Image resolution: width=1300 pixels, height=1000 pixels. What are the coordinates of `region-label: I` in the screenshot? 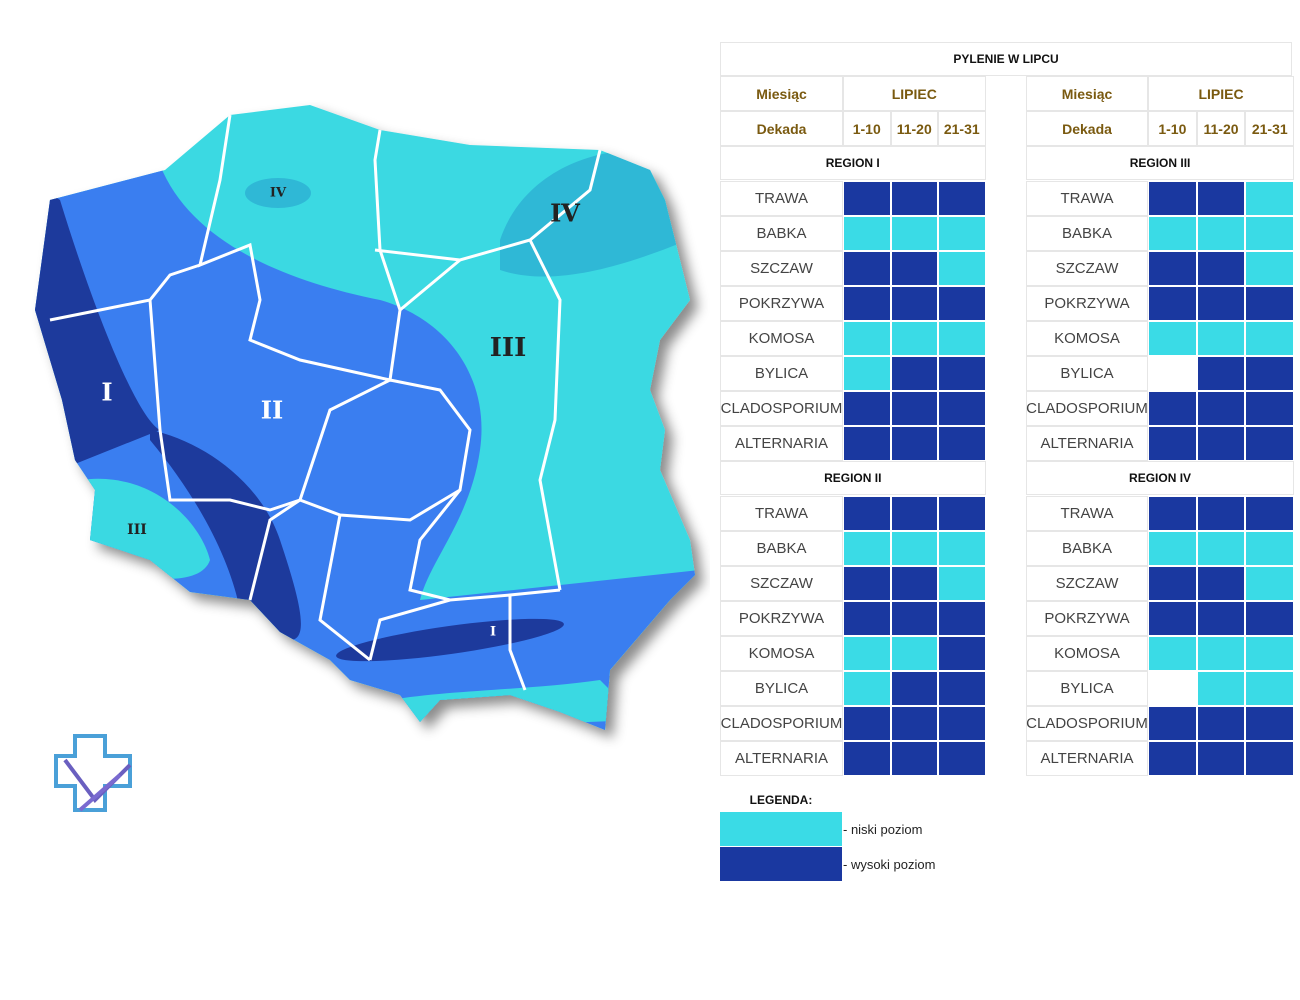 It's located at (107, 392).